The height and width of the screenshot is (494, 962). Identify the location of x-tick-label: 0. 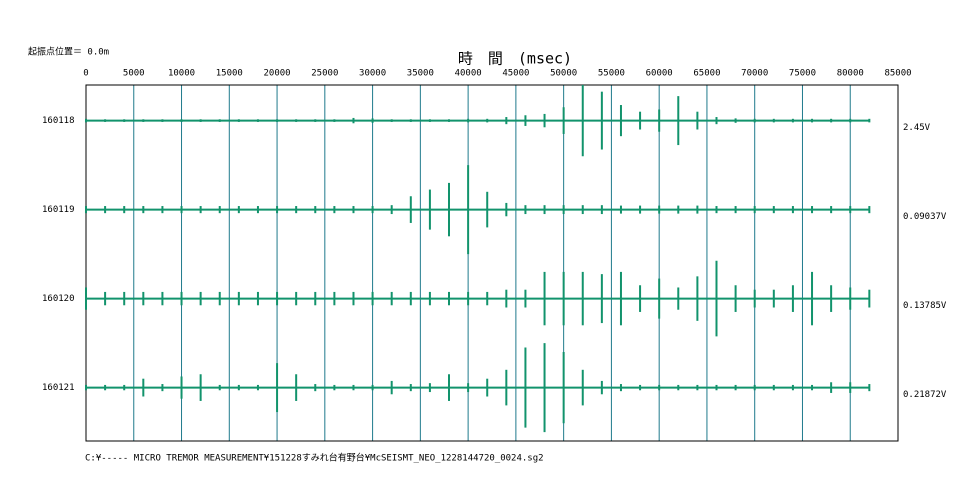
(85, 74).